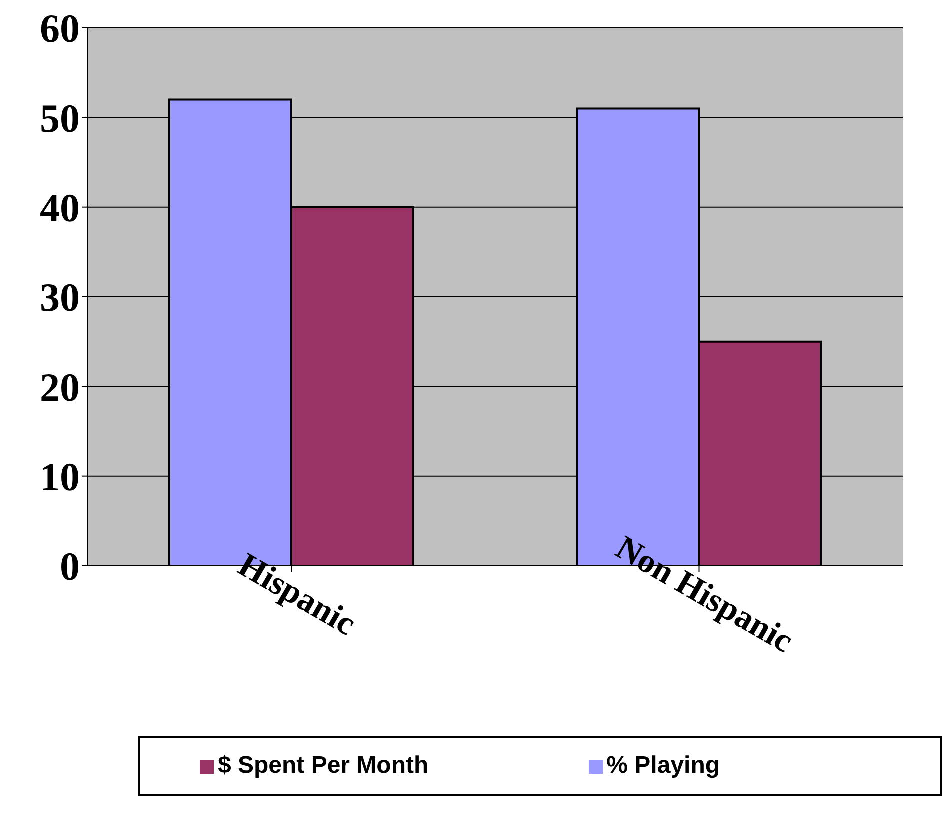 The image size is (951, 814). I want to click on y-tick-label: 10, so click(60, 477).